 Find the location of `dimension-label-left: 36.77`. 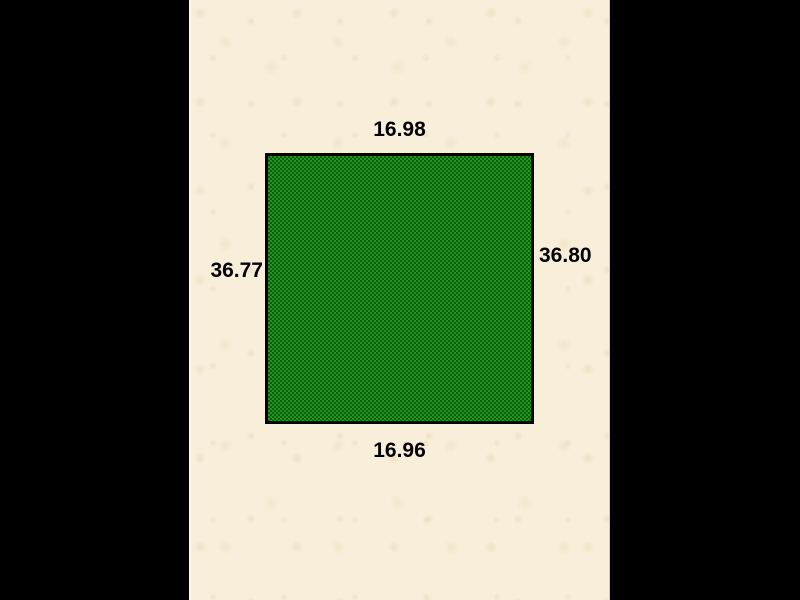

dimension-label-left: 36.77 is located at coordinates (236, 270).